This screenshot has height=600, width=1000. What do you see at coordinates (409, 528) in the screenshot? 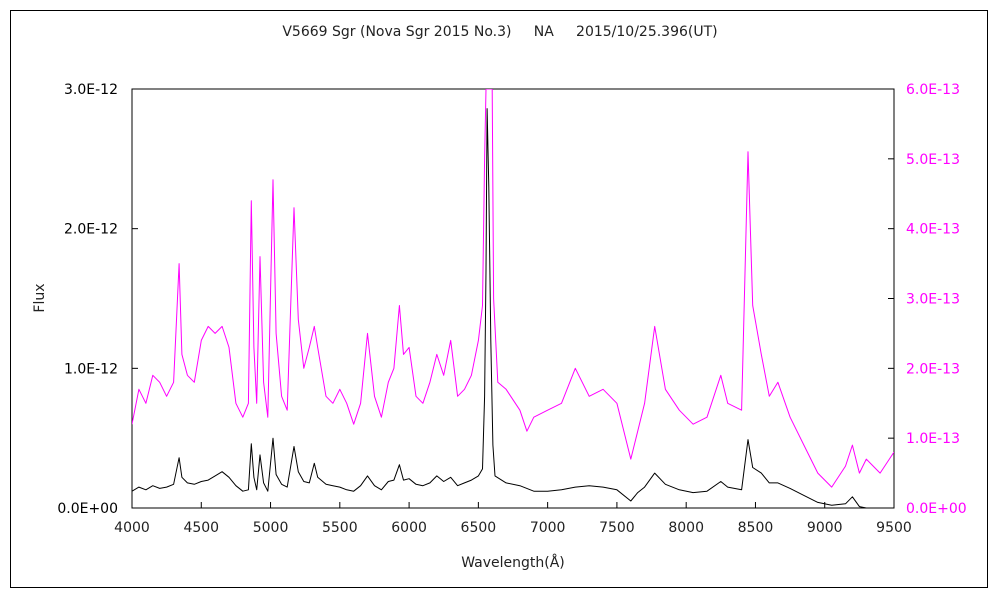
I see `x-tick-label: 6000` at bounding box center [409, 528].